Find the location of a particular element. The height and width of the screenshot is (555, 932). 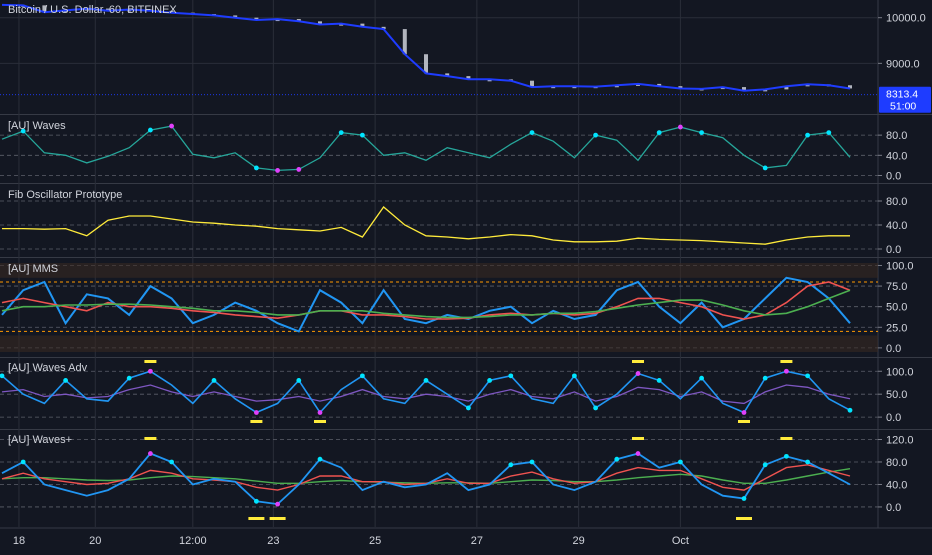

panel-title-mms: [AU] MMS is located at coordinates (33, 269).